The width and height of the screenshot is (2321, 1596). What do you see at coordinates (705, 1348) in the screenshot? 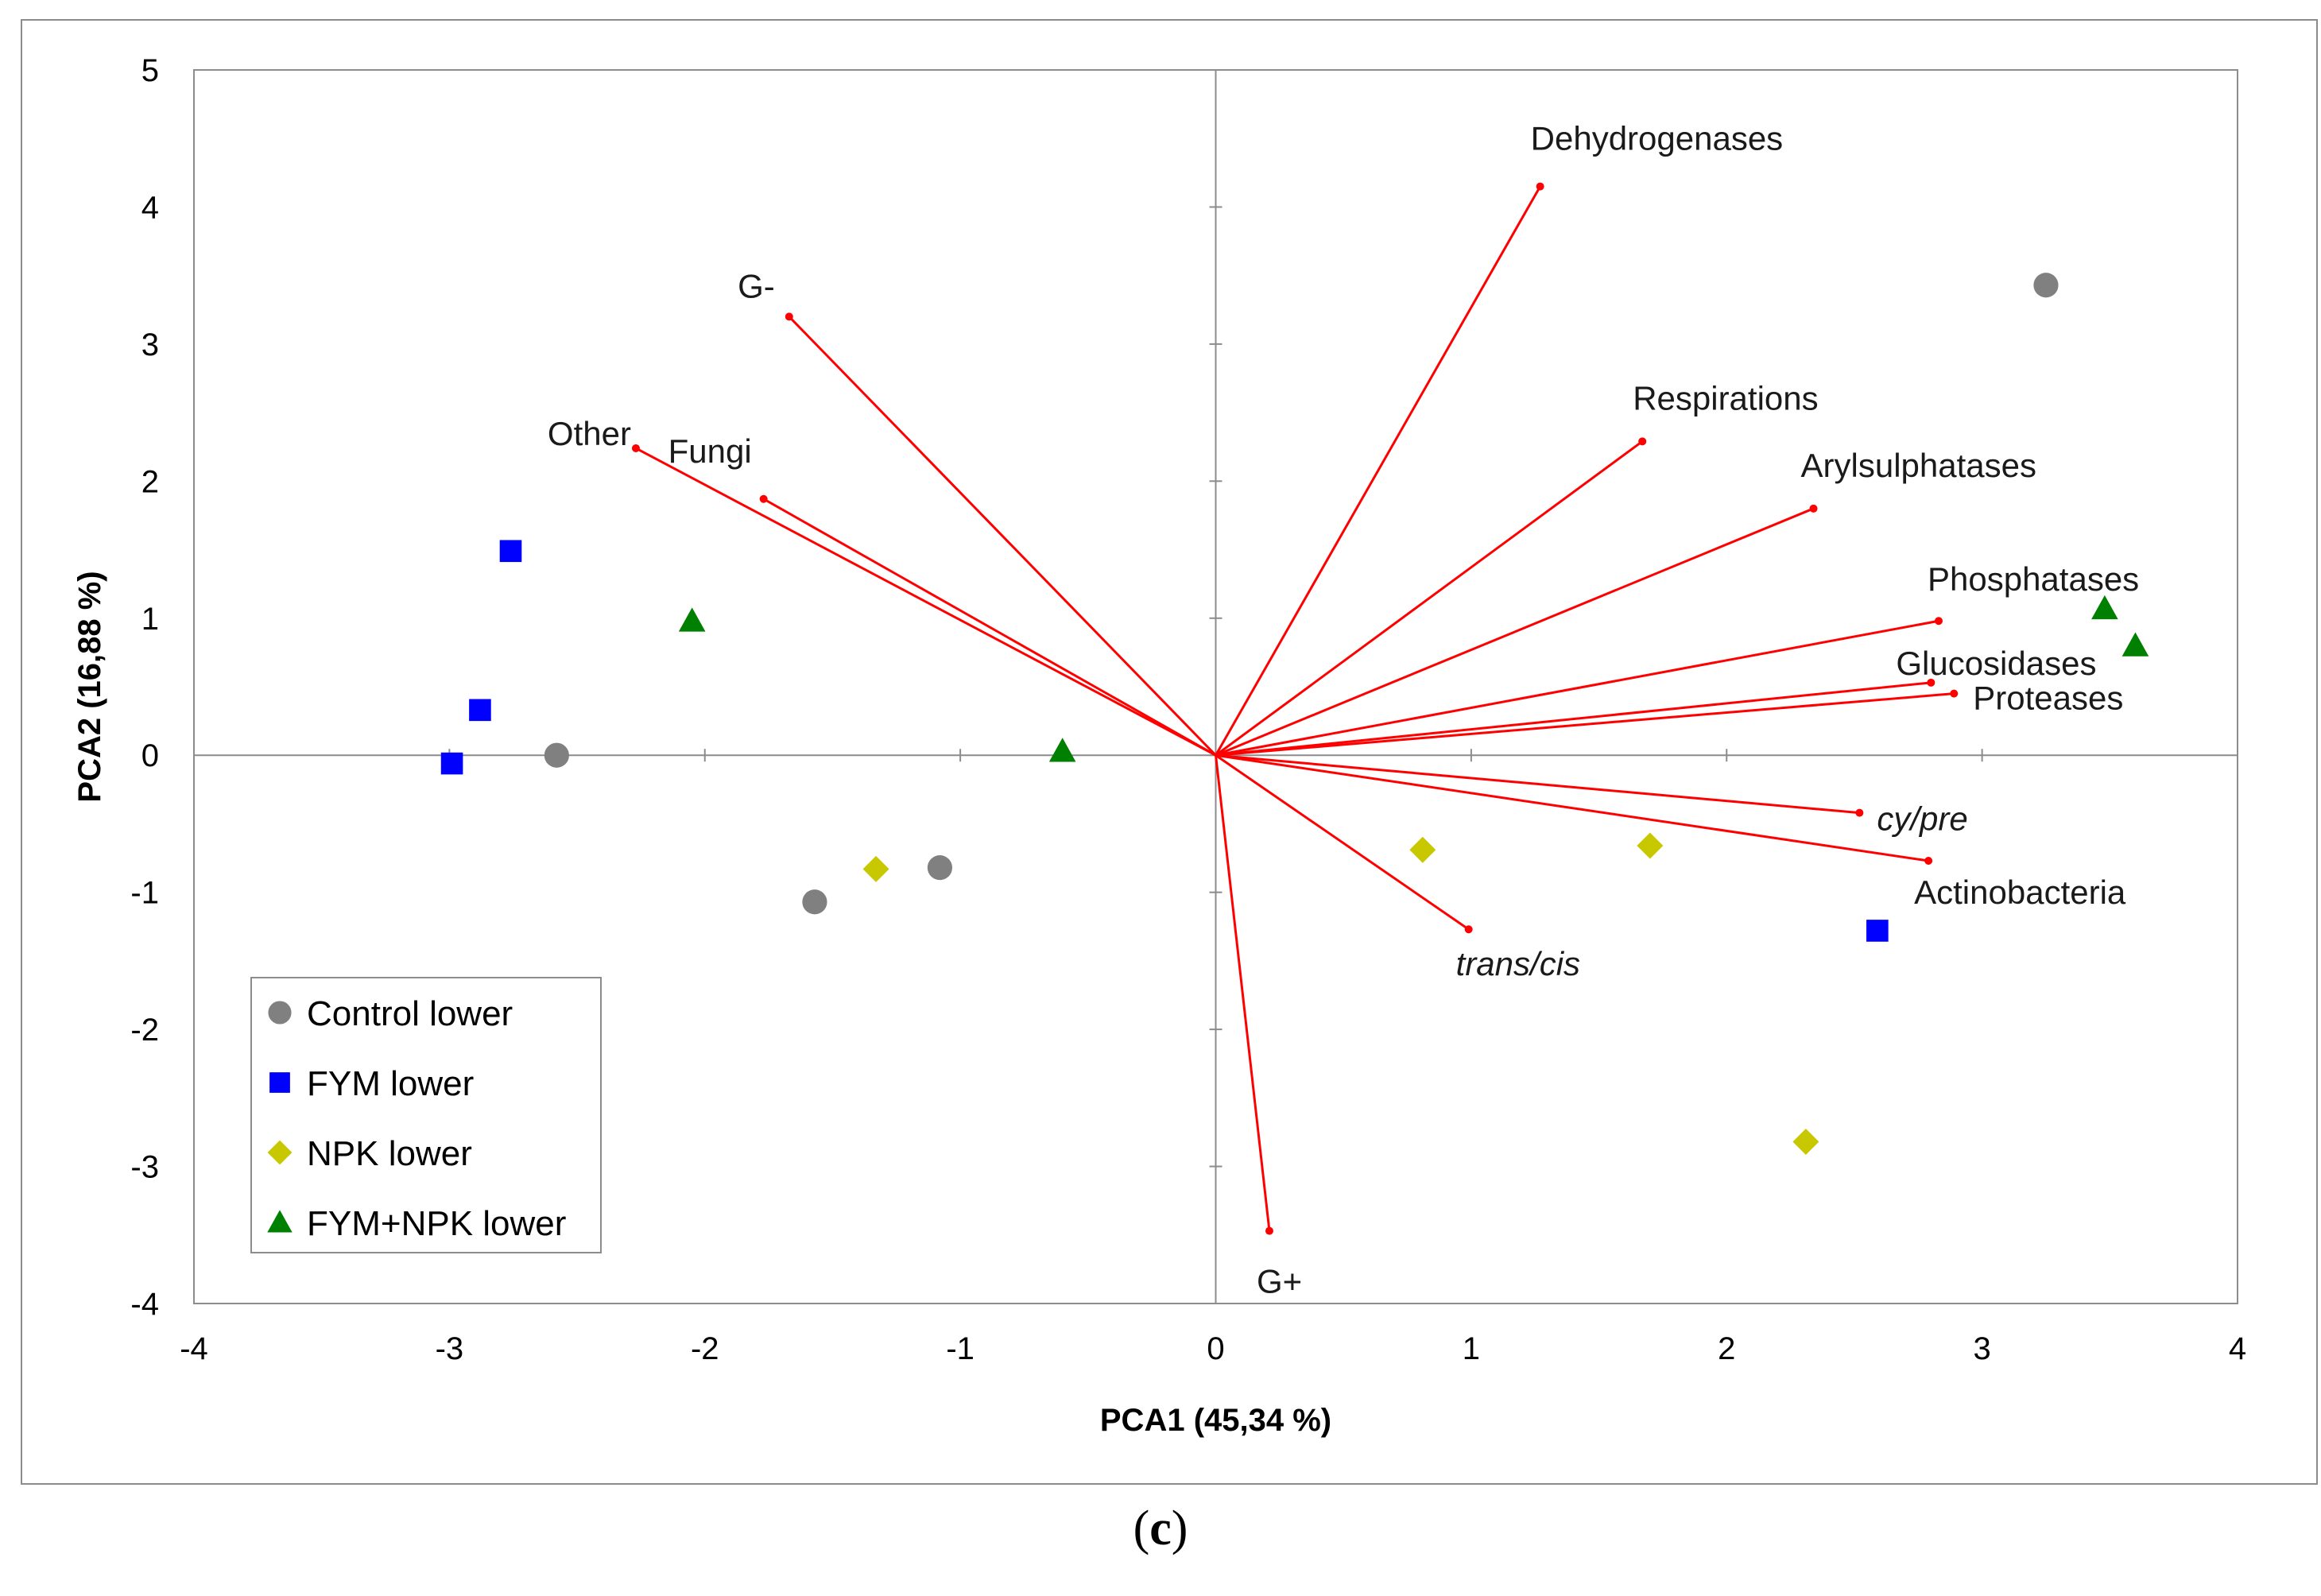
I see `x-tick-label: -2` at bounding box center [705, 1348].